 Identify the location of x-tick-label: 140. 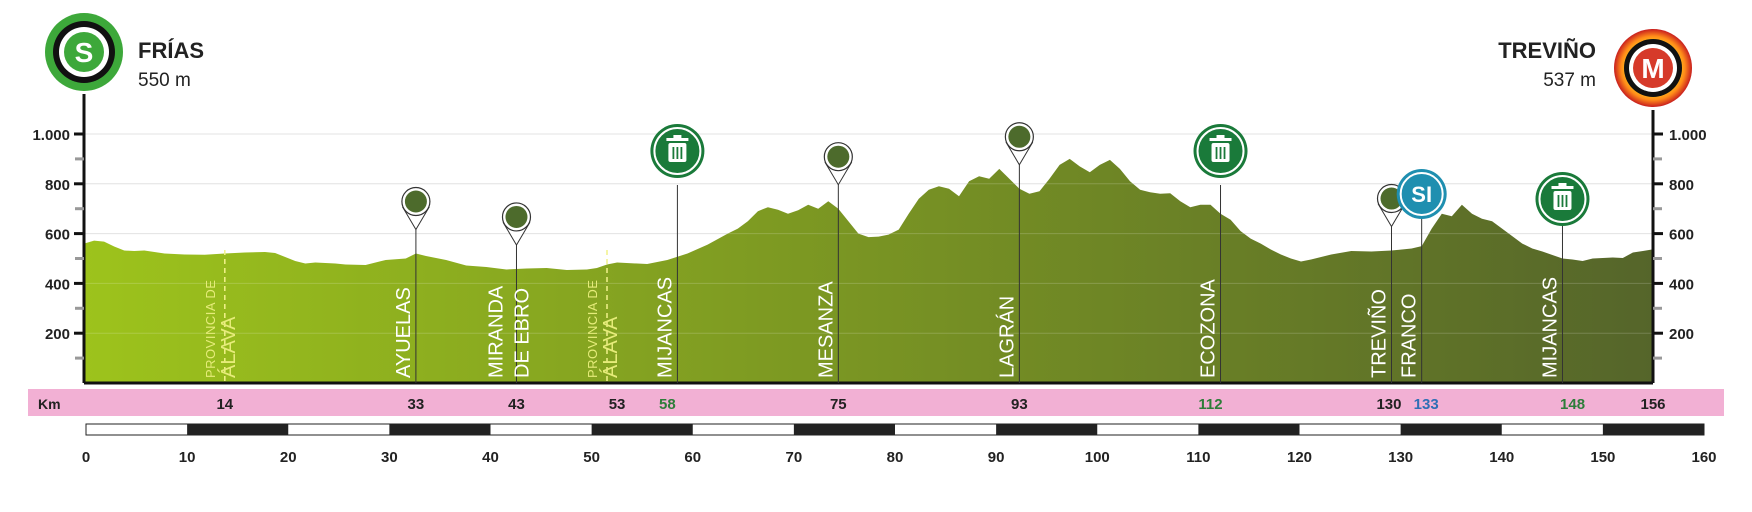
(1501, 457).